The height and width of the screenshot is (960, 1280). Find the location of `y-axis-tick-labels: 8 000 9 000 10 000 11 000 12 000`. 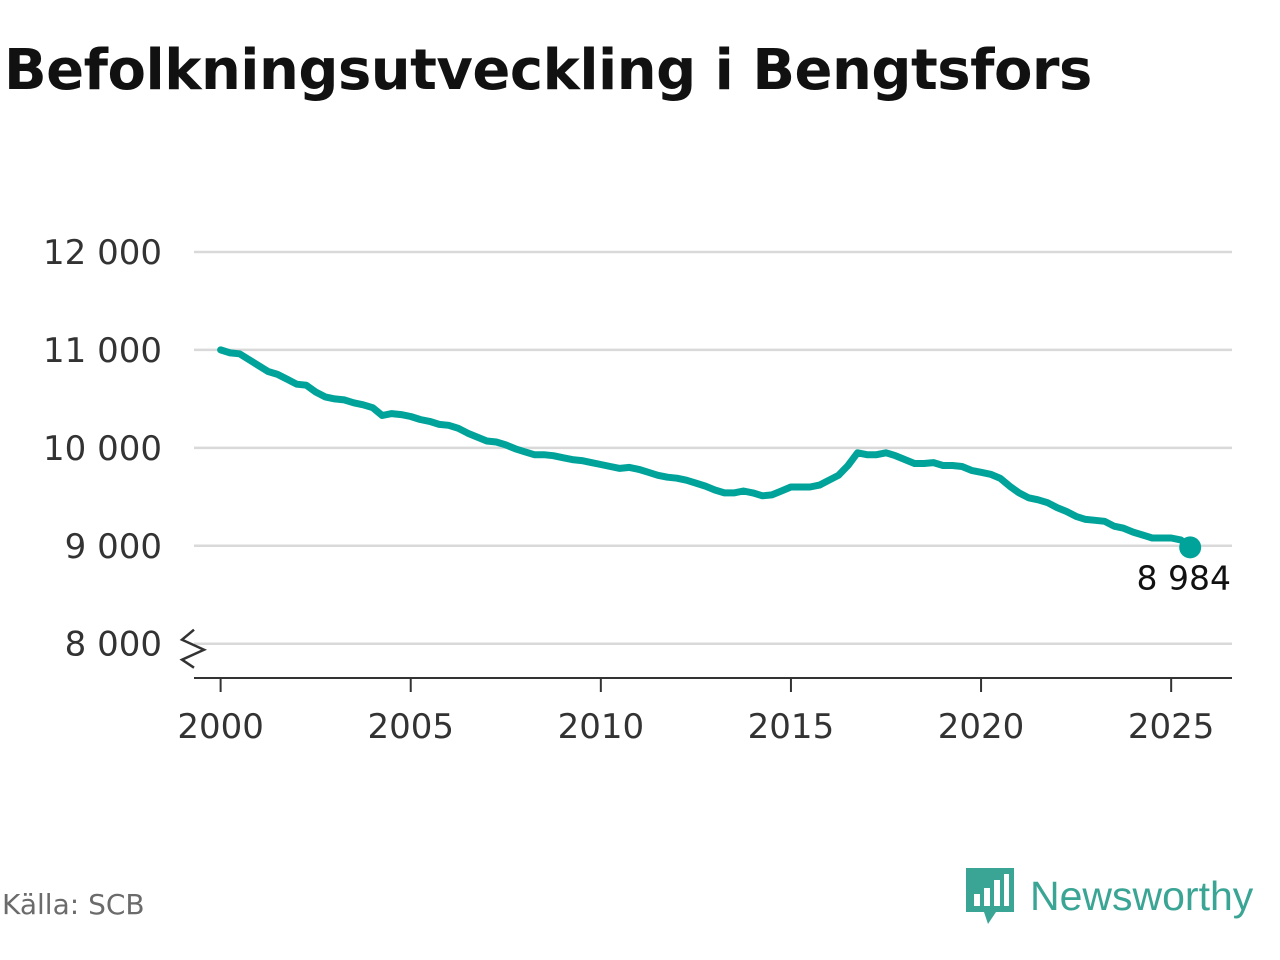

y-axis-tick-labels: 8 000 9 000 10 000 11 000 12 000 is located at coordinates (102, 449).